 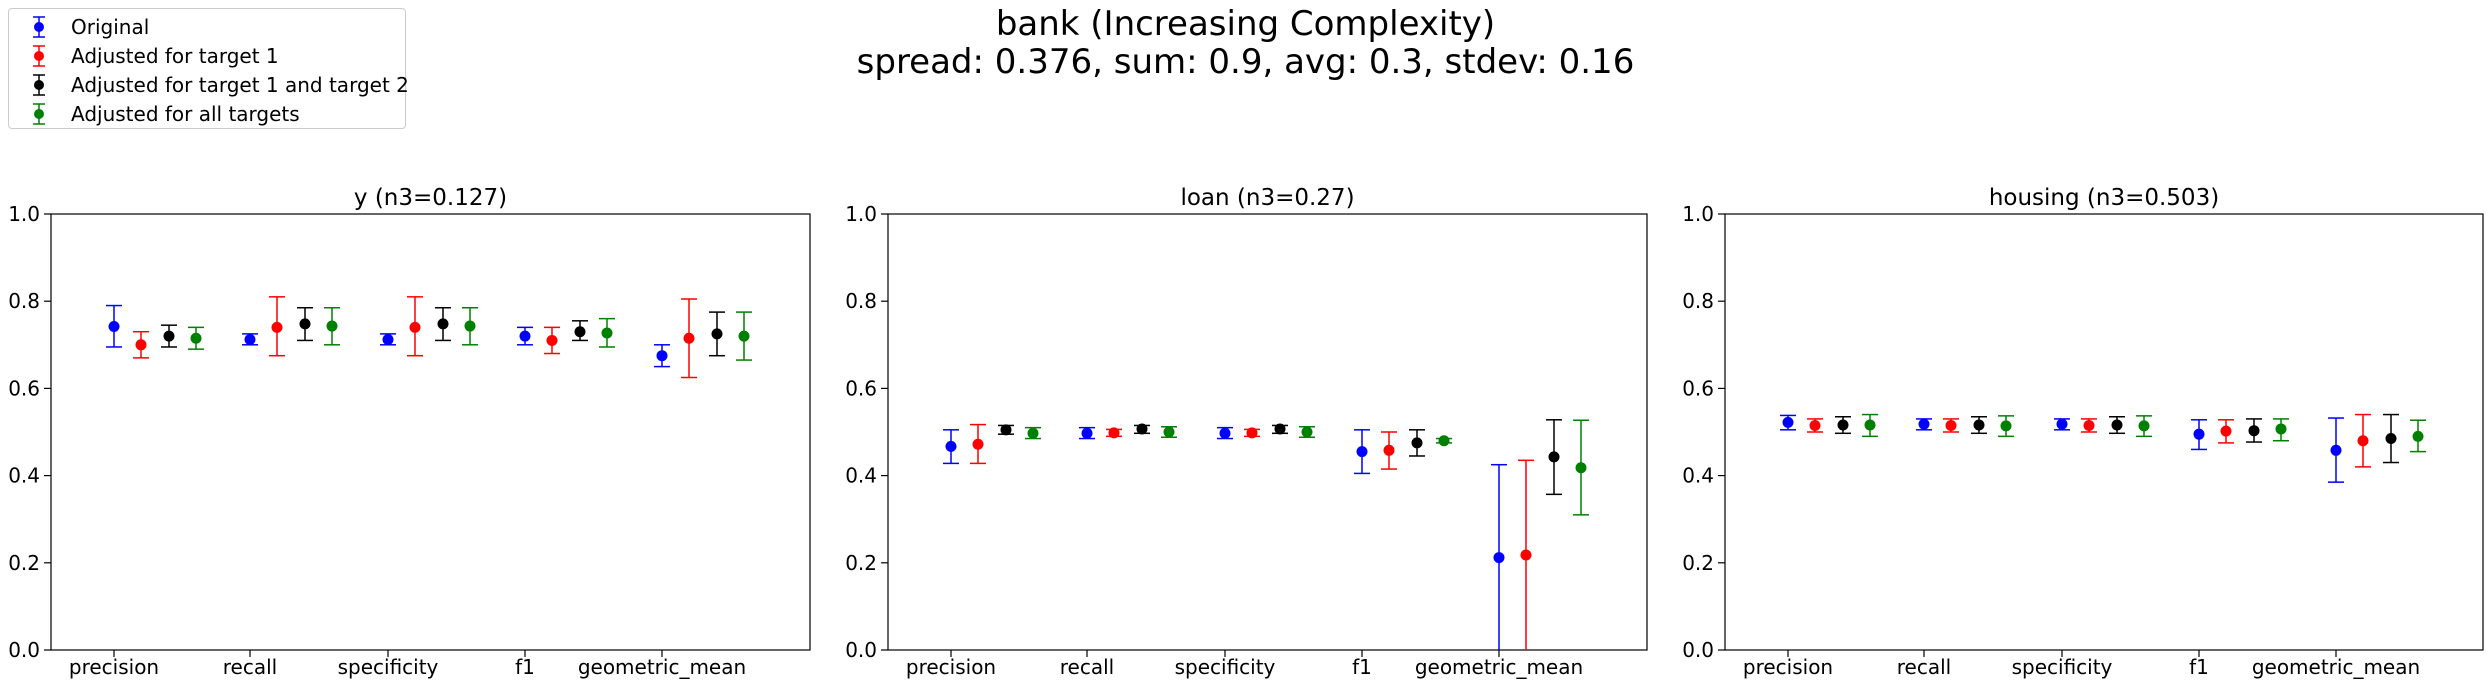 What do you see at coordinates (24, 388) in the screenshot?
I see `panel-1-ytick-label-3: 0.6` at bounding box center [24, 388].